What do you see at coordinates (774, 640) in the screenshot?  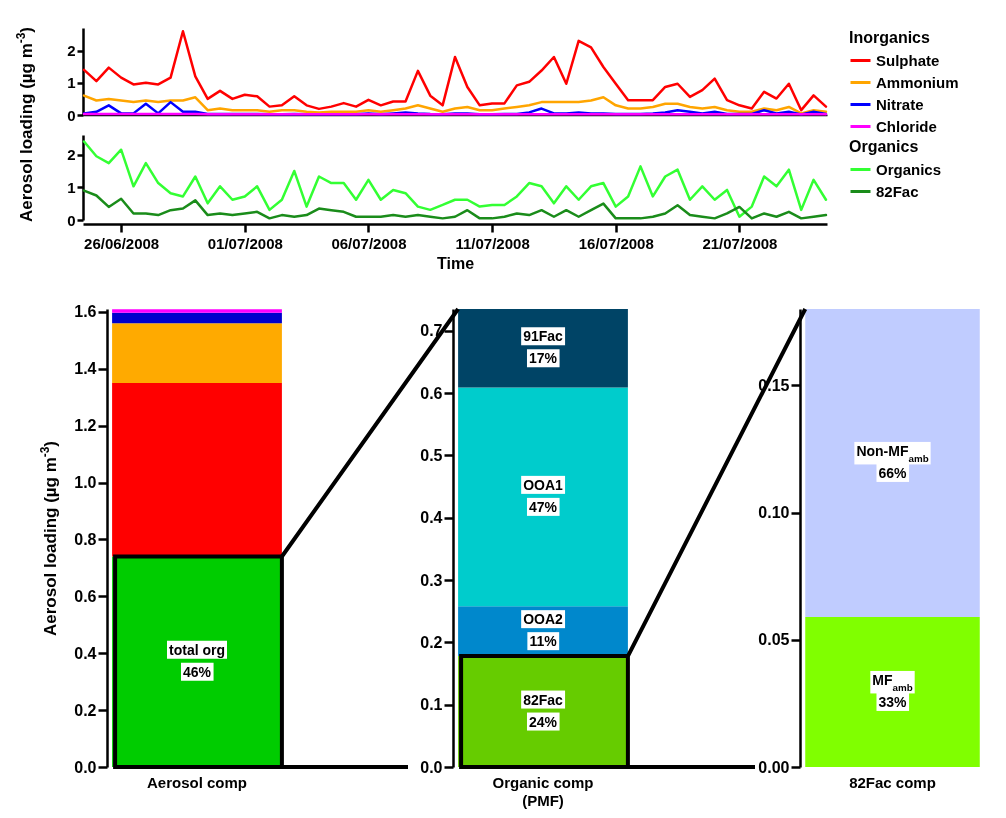 I see `y-tick-label: 0.05` at bounding box center [774, 640].